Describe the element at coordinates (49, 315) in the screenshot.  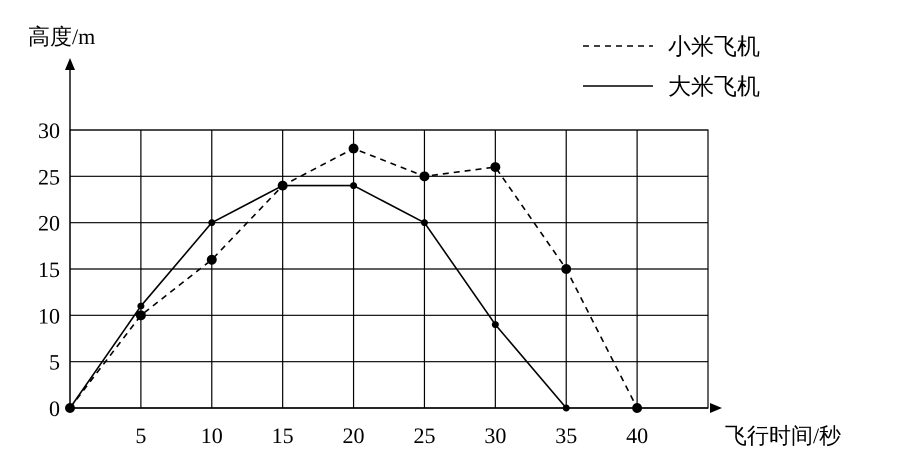
I see `y-tick-label: 10` at that location.